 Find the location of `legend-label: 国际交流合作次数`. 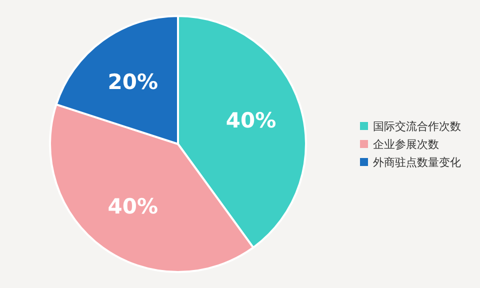

legend-label: 国际交流合作次数 is located at coordinates (417, 126).